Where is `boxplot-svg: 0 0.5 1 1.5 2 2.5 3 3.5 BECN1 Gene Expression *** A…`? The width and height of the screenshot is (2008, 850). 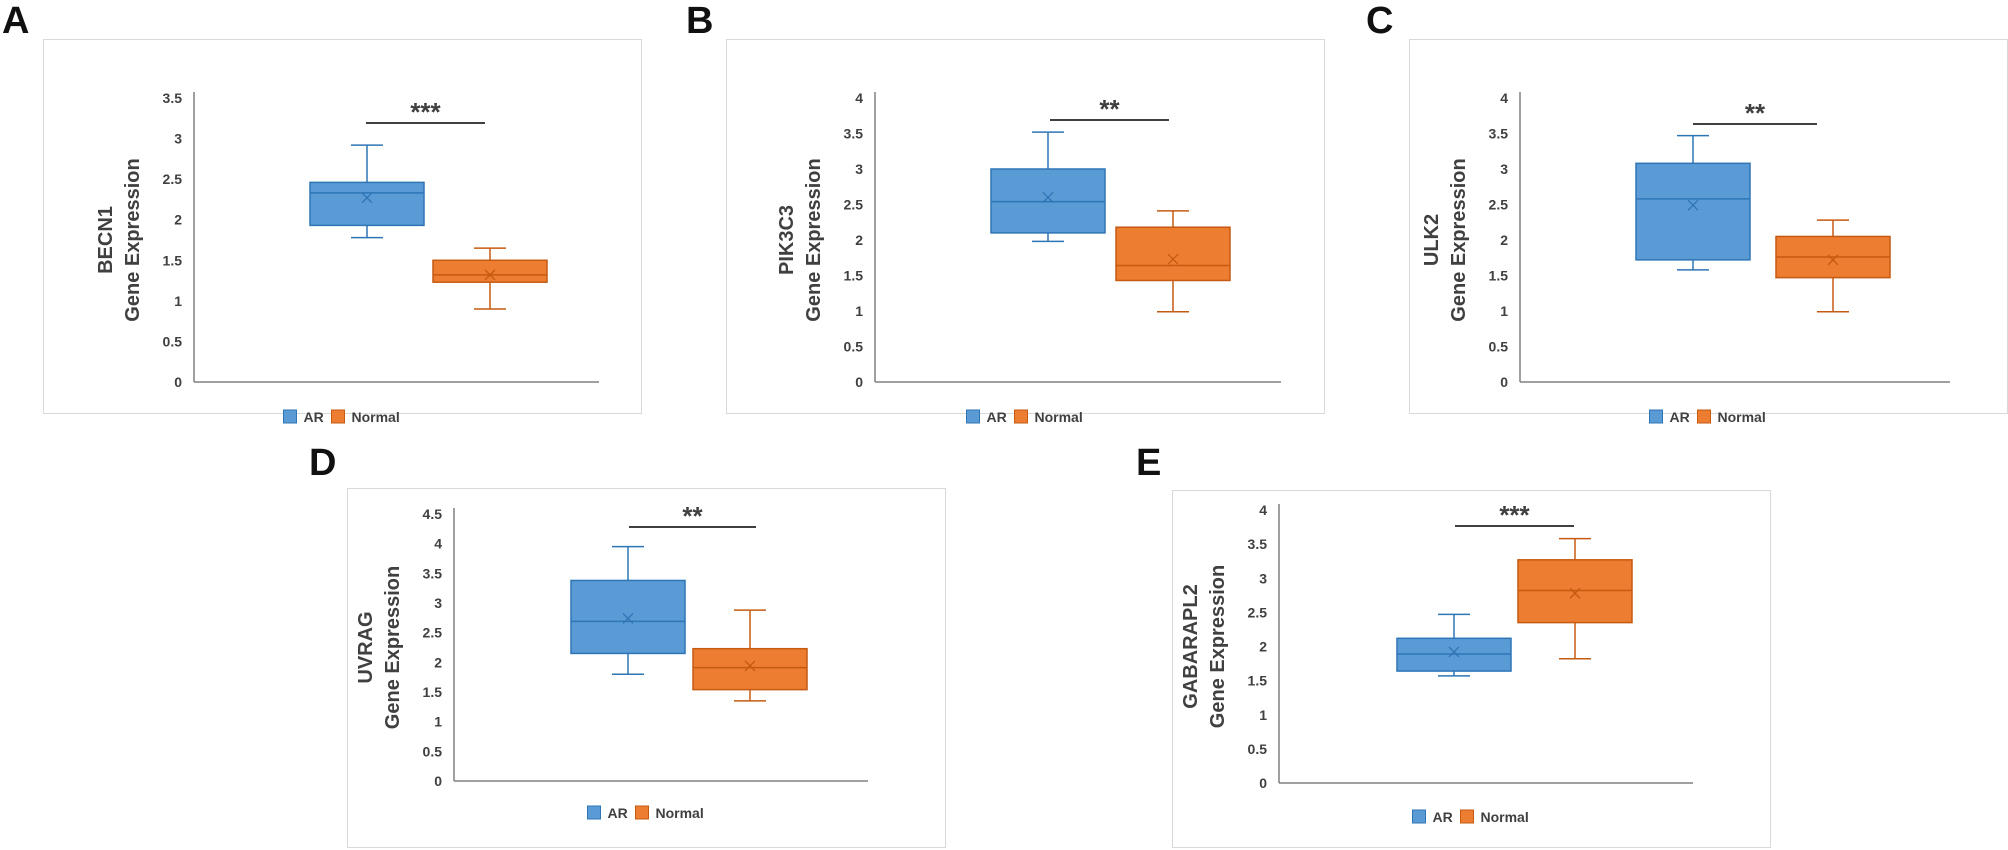 boxplot-svg: 0 0.5 1 1.5 2 2.5 3 3.5 BECN1 Gene Expression *** A… is located at coordinates (347, 257).